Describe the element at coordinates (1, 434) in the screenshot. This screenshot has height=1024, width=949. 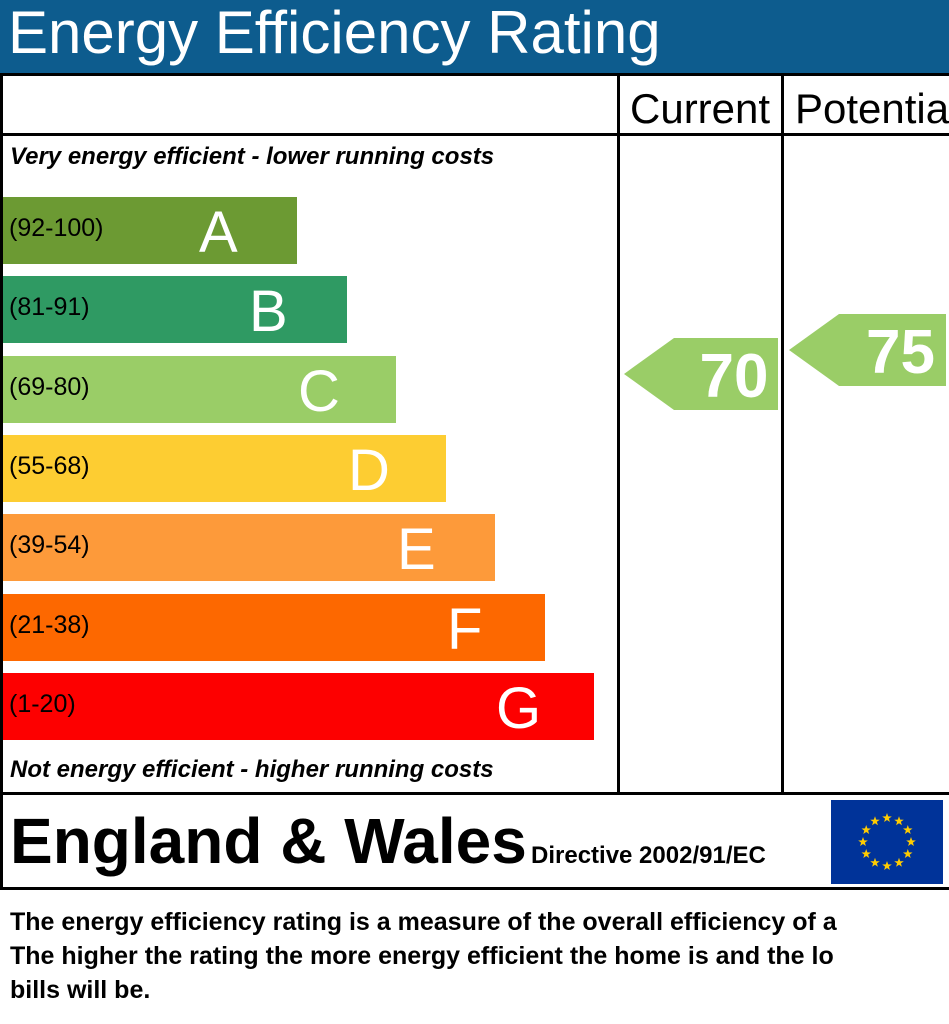
I see `frame-left-border` at that location.